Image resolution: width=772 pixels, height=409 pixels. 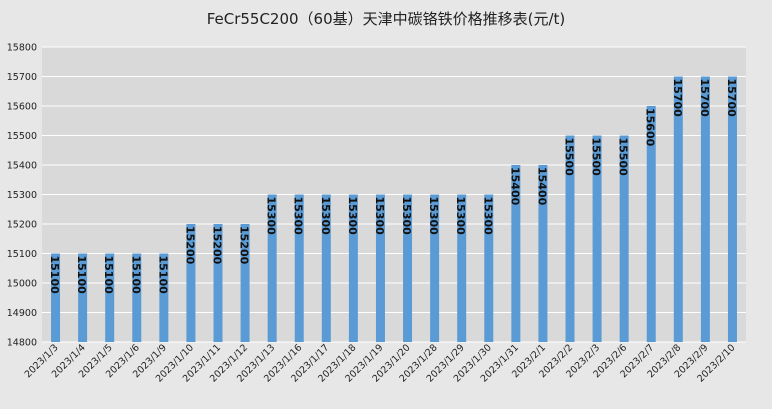 I want to click on y-tick-label: 15100, so click(x=22, y=254).